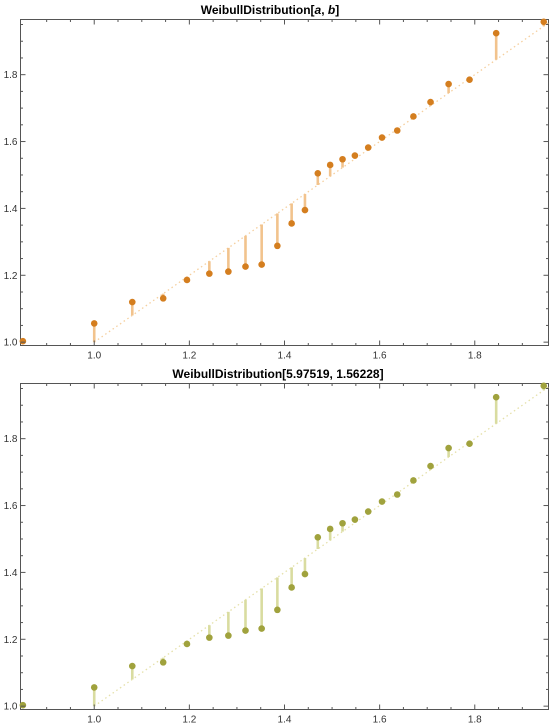 The height and width of the screenshot is (726, 550). Describe the element at coordinates (277, 374) in the screenshot. I see `chart-title: WeibullDistribution[5.97519, 1.56228]` at that location.